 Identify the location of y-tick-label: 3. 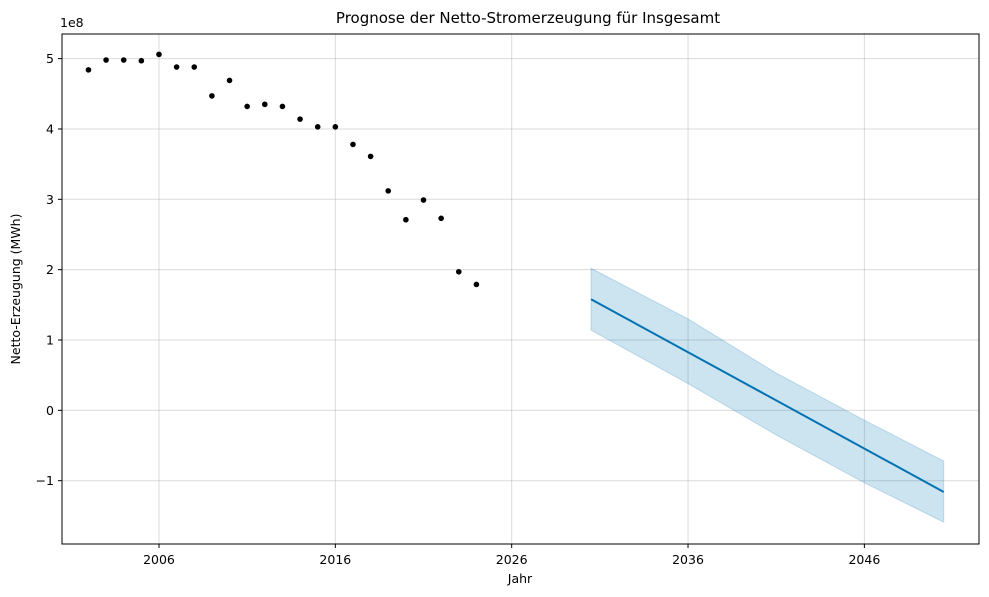
(50, 199).